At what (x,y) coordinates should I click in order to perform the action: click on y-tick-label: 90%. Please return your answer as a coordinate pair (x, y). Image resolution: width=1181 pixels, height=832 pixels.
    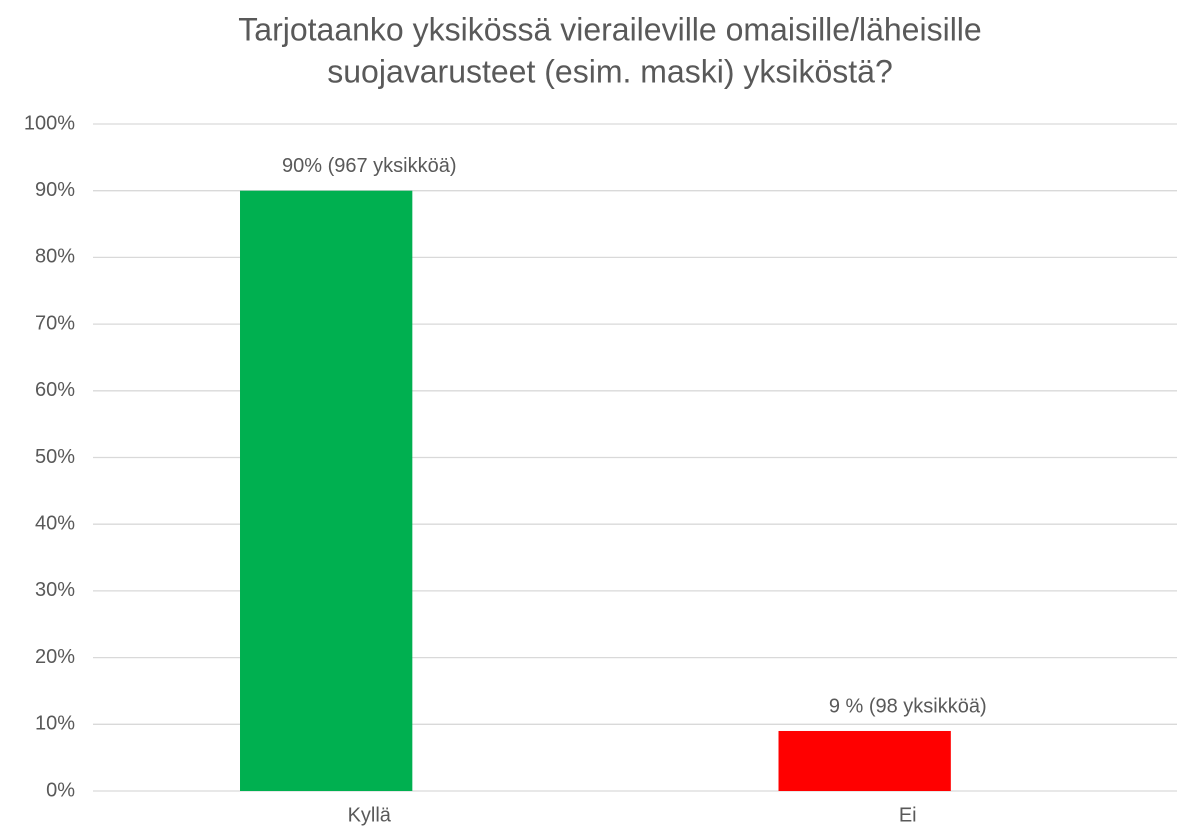
    Looking at the image, I should click on (55, 190).